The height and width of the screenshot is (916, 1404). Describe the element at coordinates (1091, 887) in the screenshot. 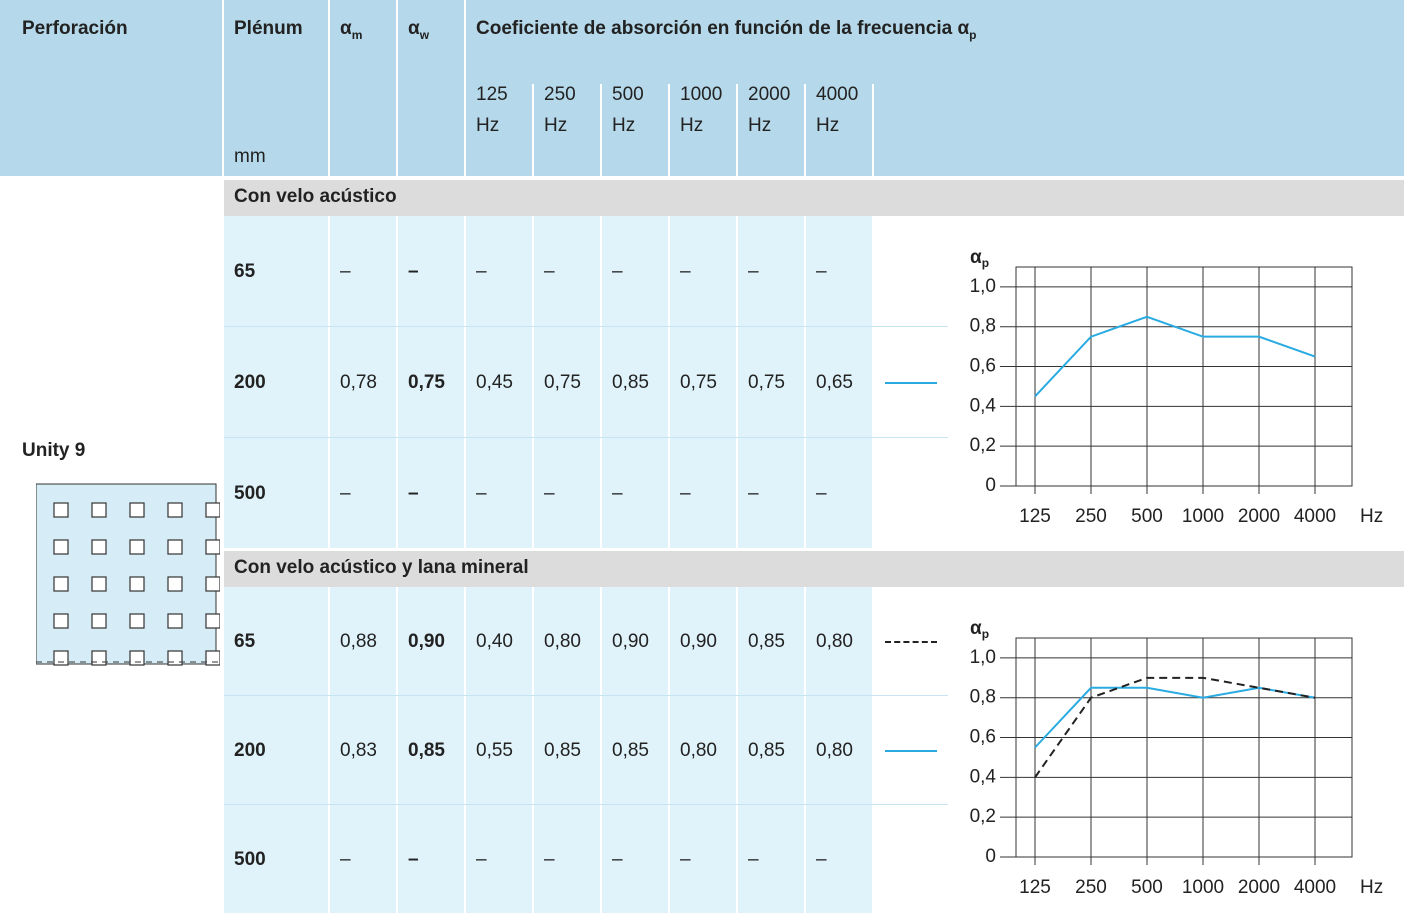

I see `x-tick-label: 250` at that location.